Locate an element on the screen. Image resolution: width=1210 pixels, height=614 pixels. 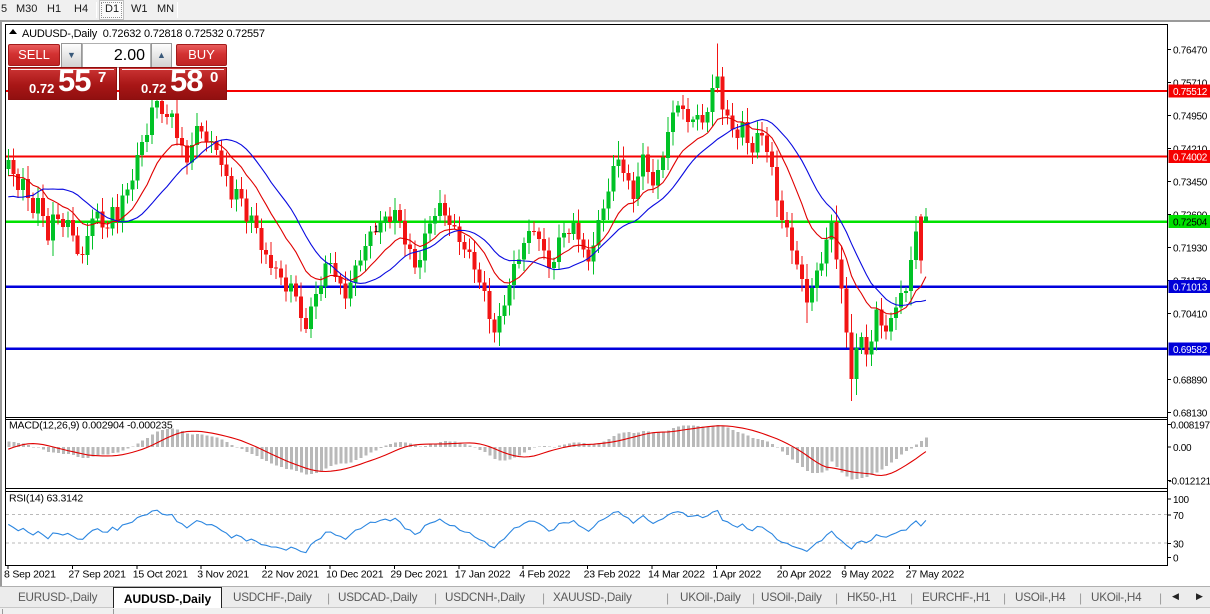
svg-text: 23 Feb 2022 is located at coordinates (612, 575).